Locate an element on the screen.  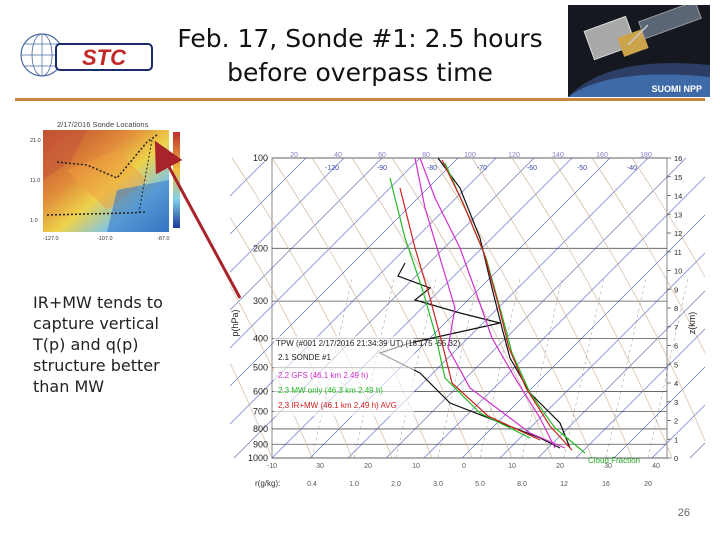
note-line: T(p) and q(p) is located at coordinates (86, 344).